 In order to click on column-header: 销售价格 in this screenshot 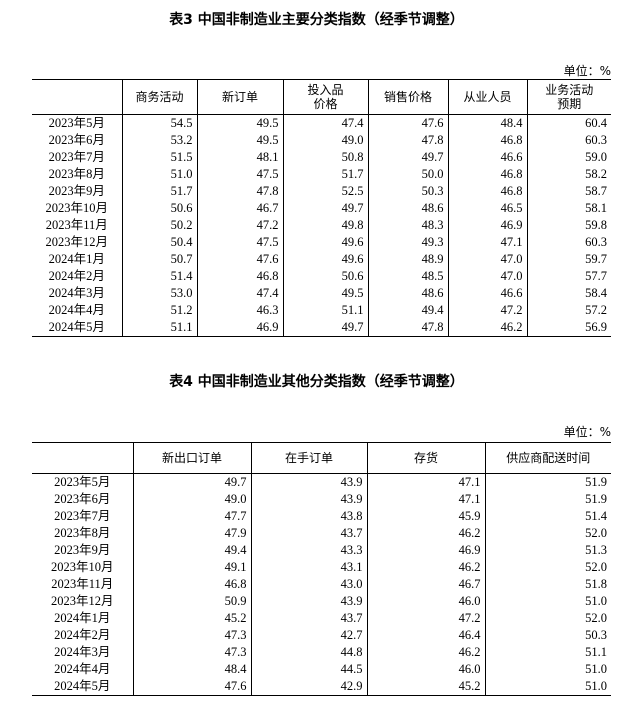, I will do `click(407, 97)`.